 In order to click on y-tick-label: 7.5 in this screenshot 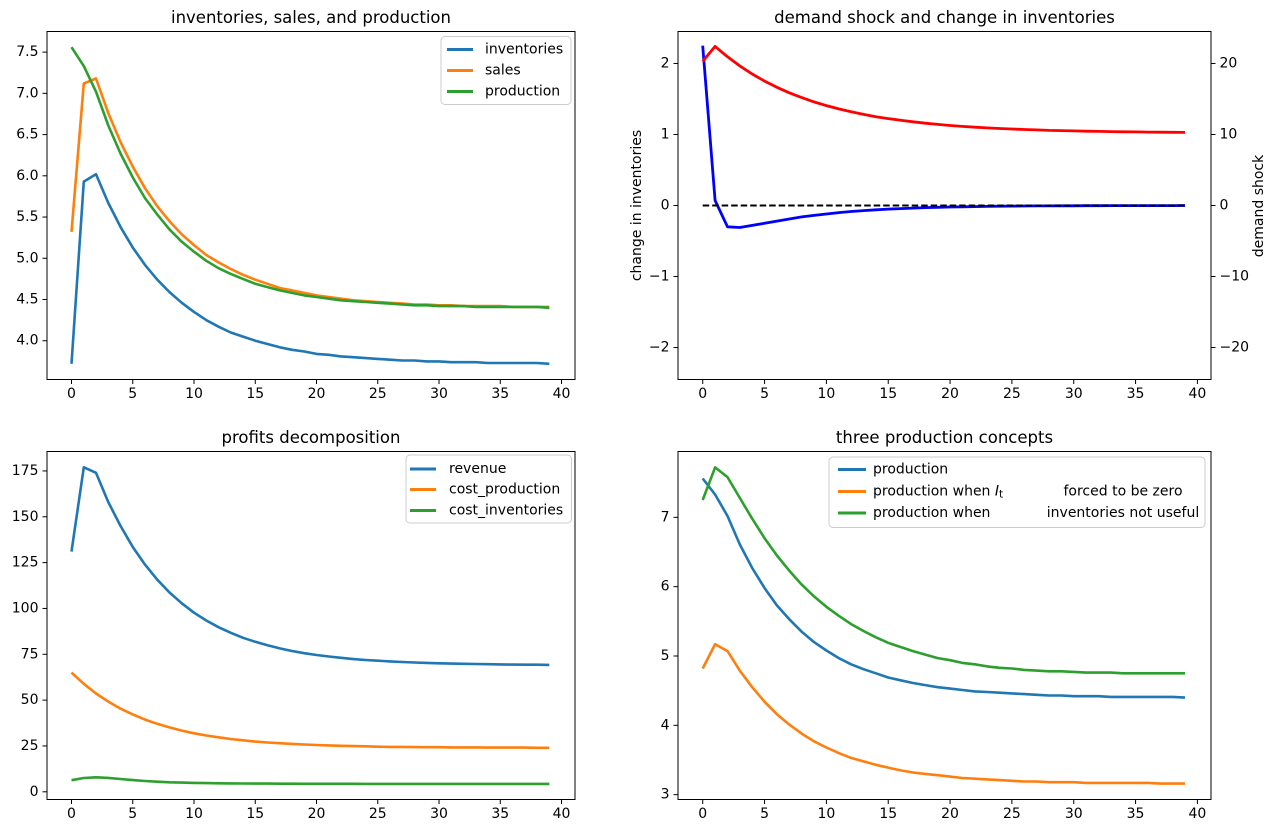, I will do `click(27, 52)`.